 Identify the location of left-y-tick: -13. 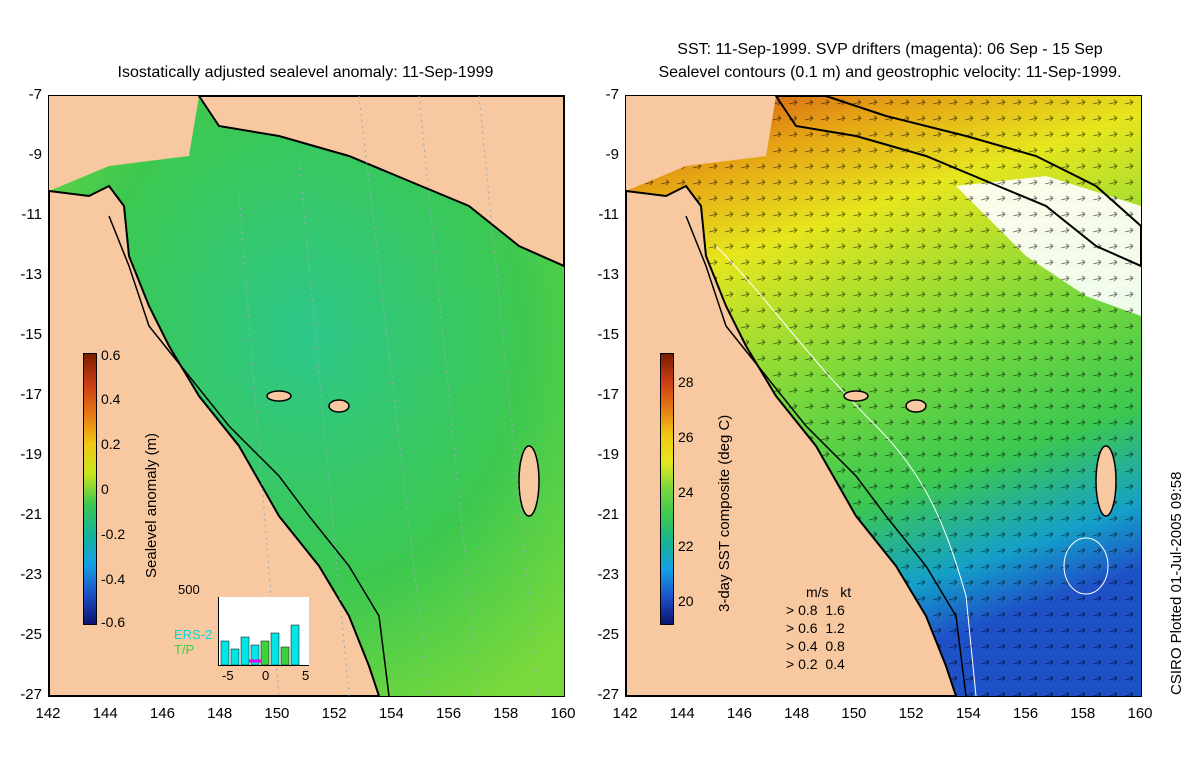
(31, 274).